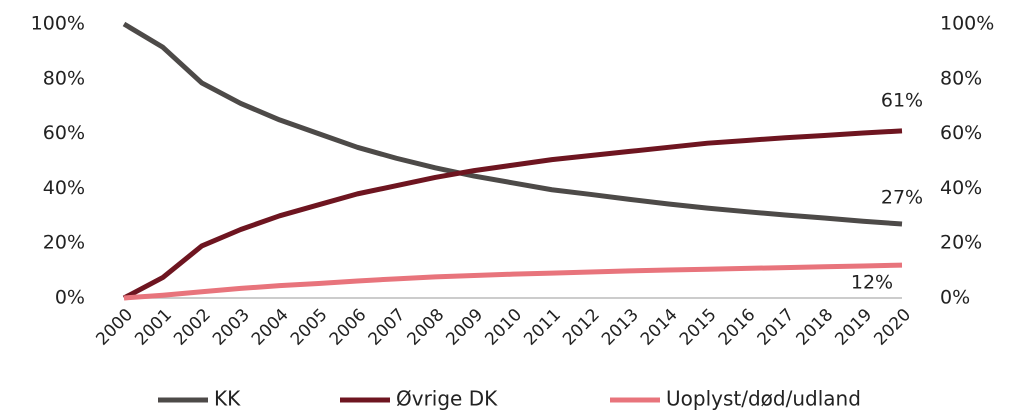 This screenshot has height=412, width=1010. What do you see at coordinates (64, 78) in the screenshot?
I see `y-tick-label: 80%` at bounding box center [64, 78].